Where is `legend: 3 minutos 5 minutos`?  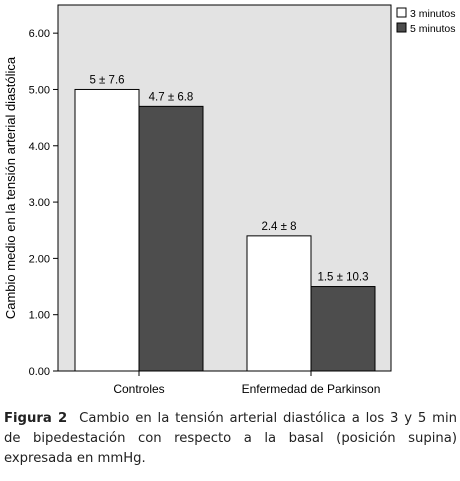
legend: 3 minutos 5 minutos is located at coordinates (426, 21).